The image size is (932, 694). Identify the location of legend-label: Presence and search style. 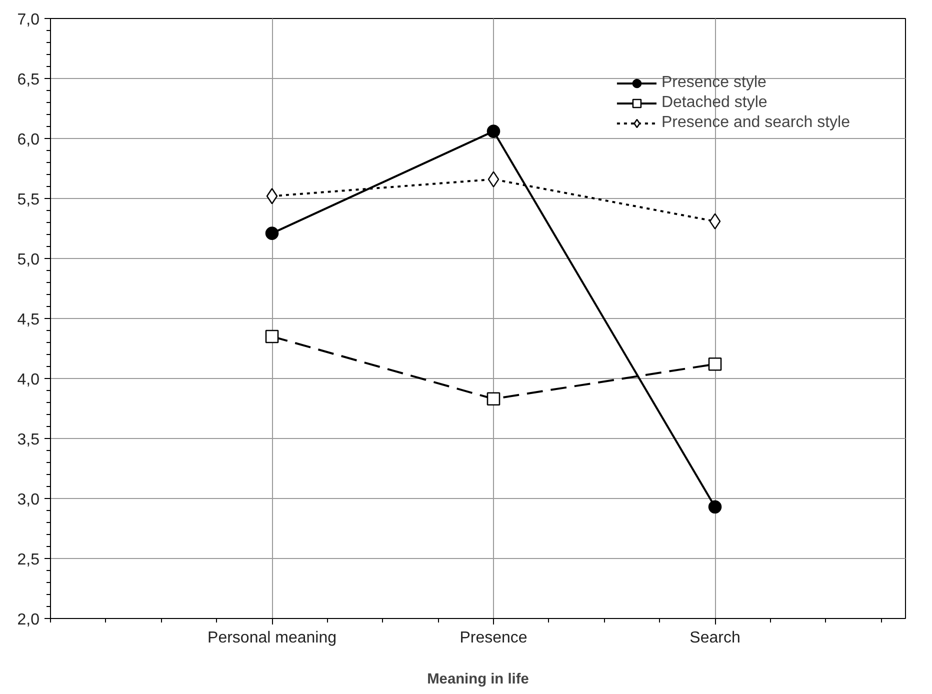
(755, 123).